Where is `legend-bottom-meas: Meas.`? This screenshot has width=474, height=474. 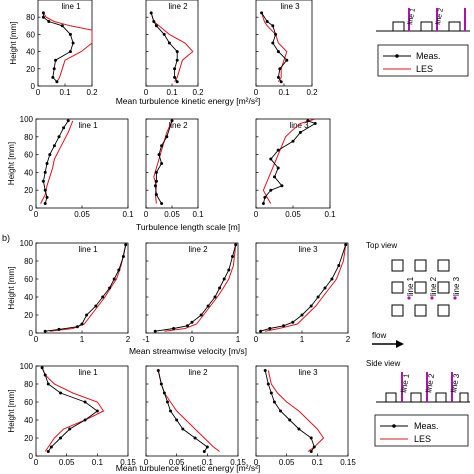
legend-bottom-meas: Meas. is located at coordinates (426, 426).